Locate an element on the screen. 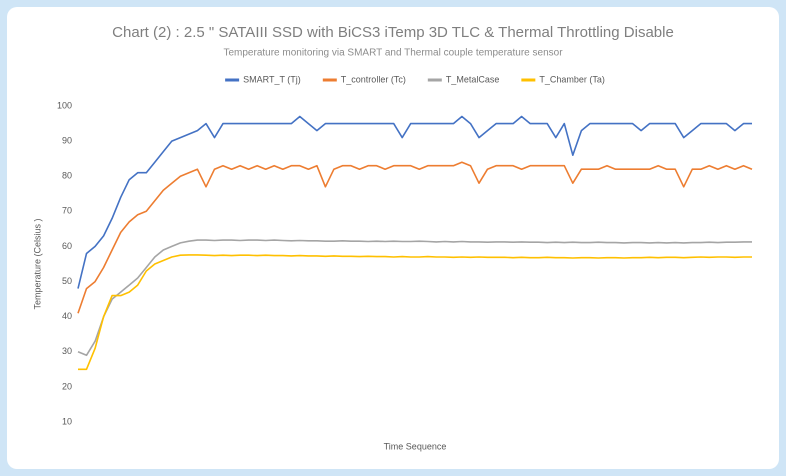  y-tick-label: 40 is located at coordinates (67, 316).